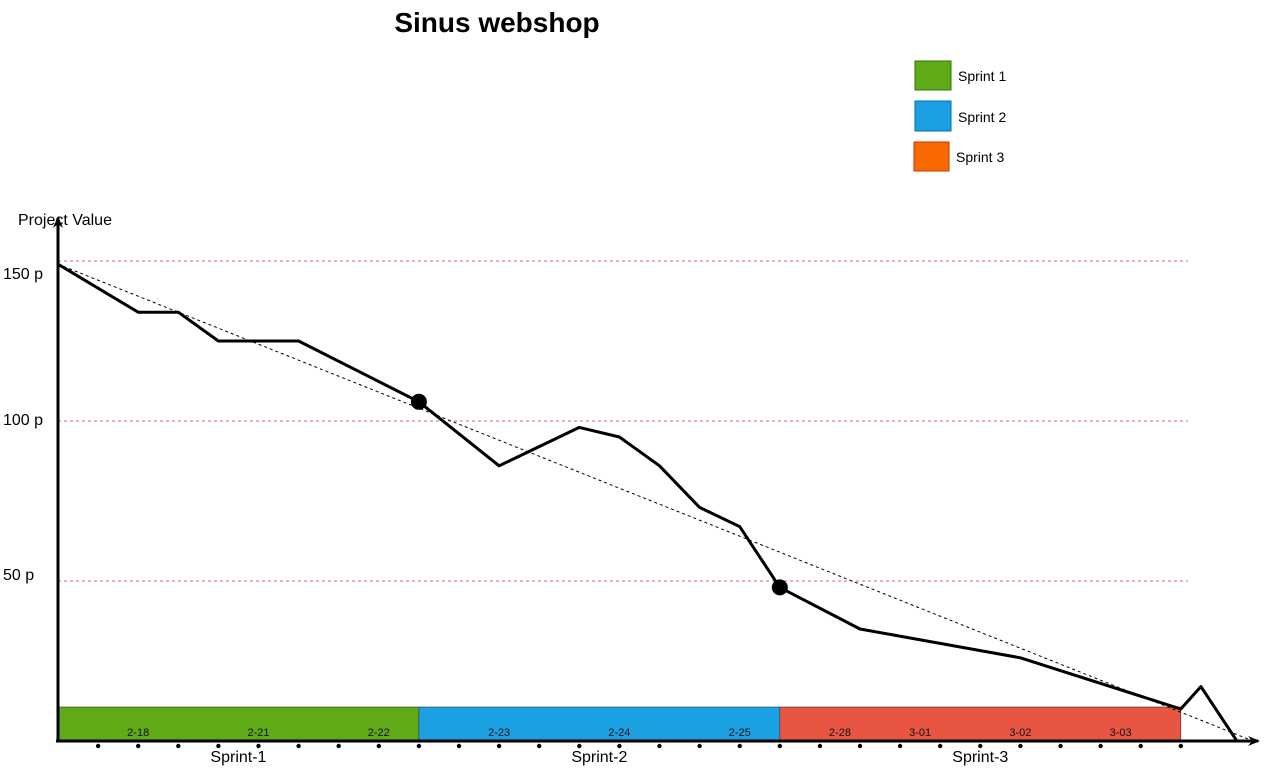  Describe the element at coordinates (499, 733) in the screenshot. I see `date-label: 2-23` at that location.